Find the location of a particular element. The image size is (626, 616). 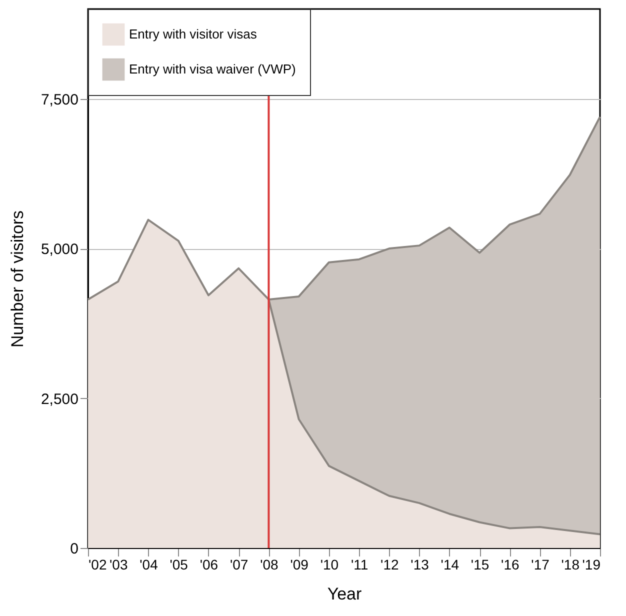

x-tick-label: '10 is located at coordinates (329, 564).